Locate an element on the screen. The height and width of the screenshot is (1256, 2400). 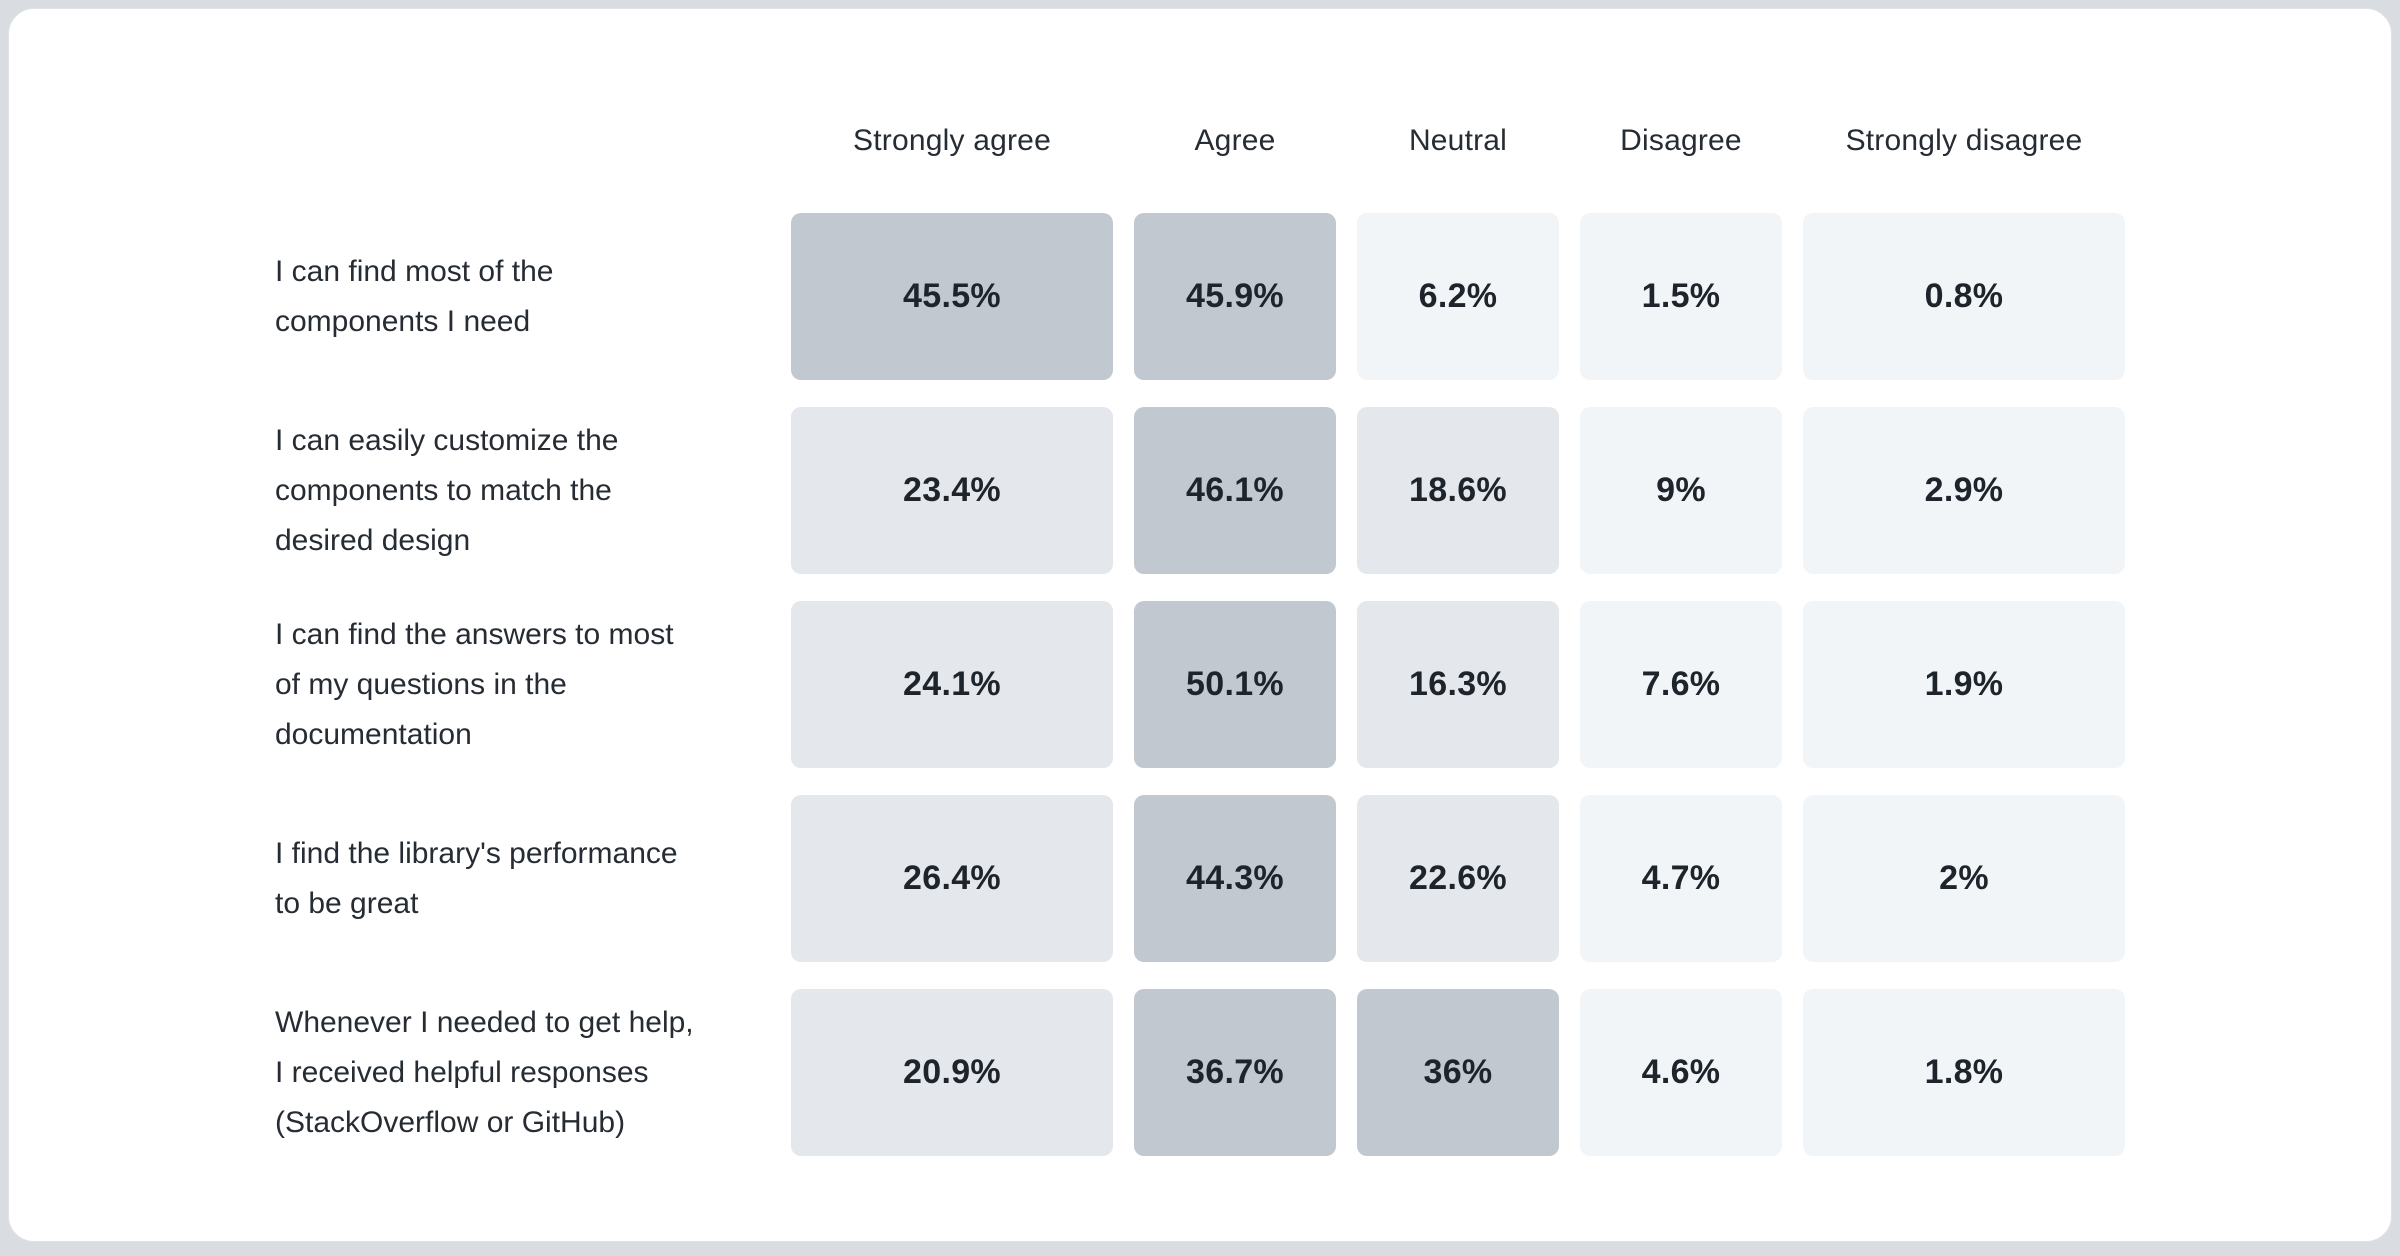
heatmap-cell: 36.7% is located at coordinates (1235, 1072).